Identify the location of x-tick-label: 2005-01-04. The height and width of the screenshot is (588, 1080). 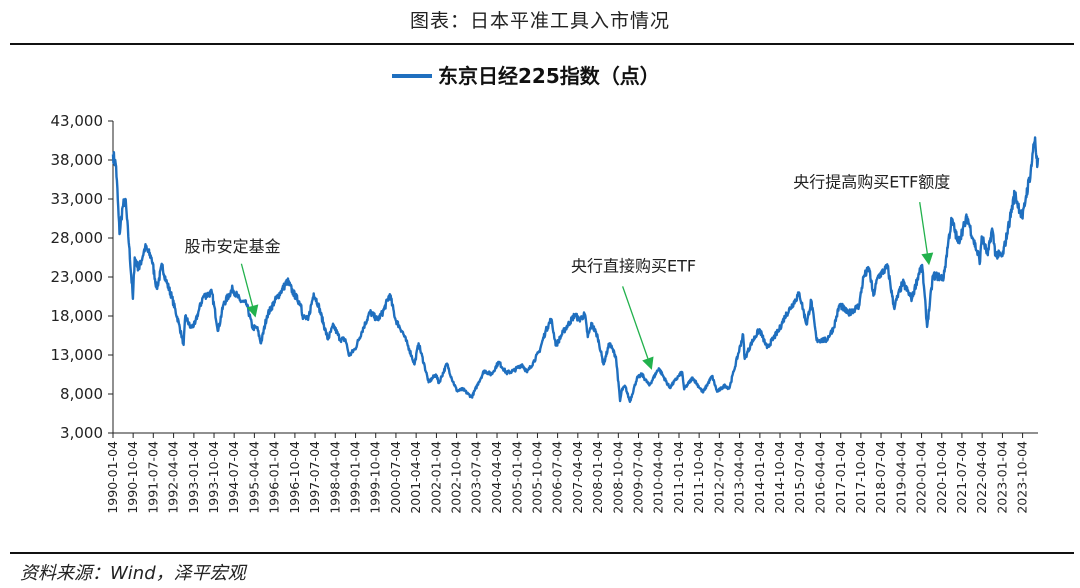
(516, 477).